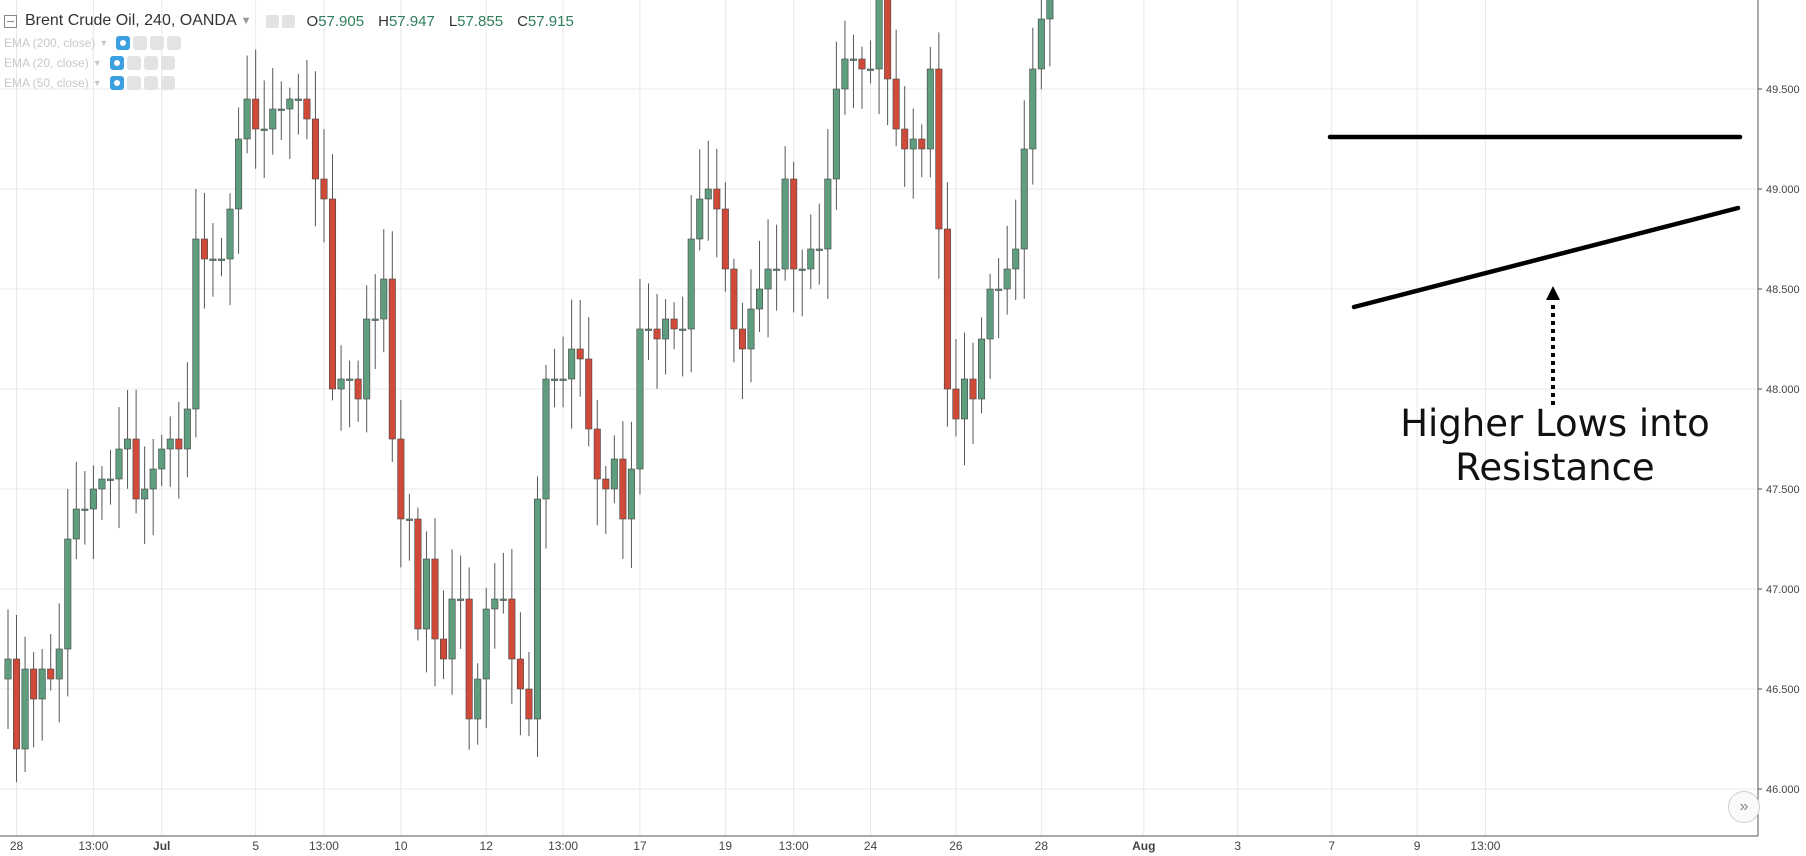  I want to click on symbol-title: Brent Crude Oil, 240, OANDA, so click(131, 20).